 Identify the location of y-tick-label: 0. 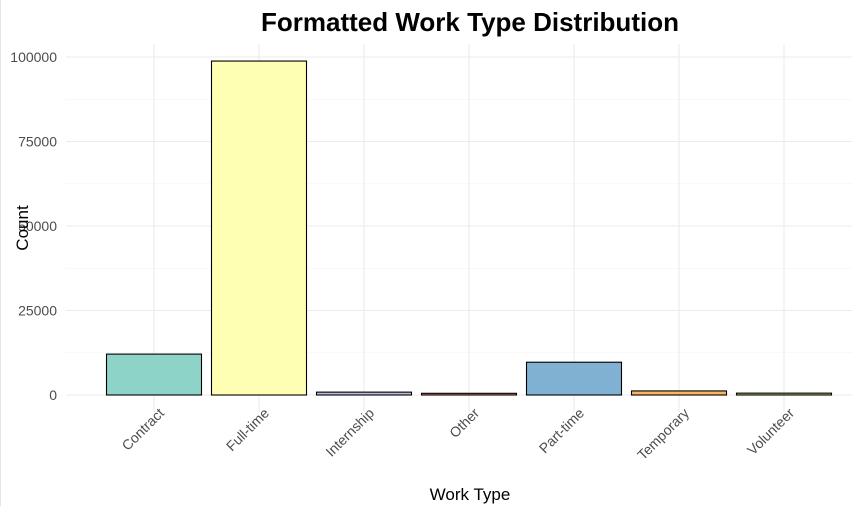
(53, 395).